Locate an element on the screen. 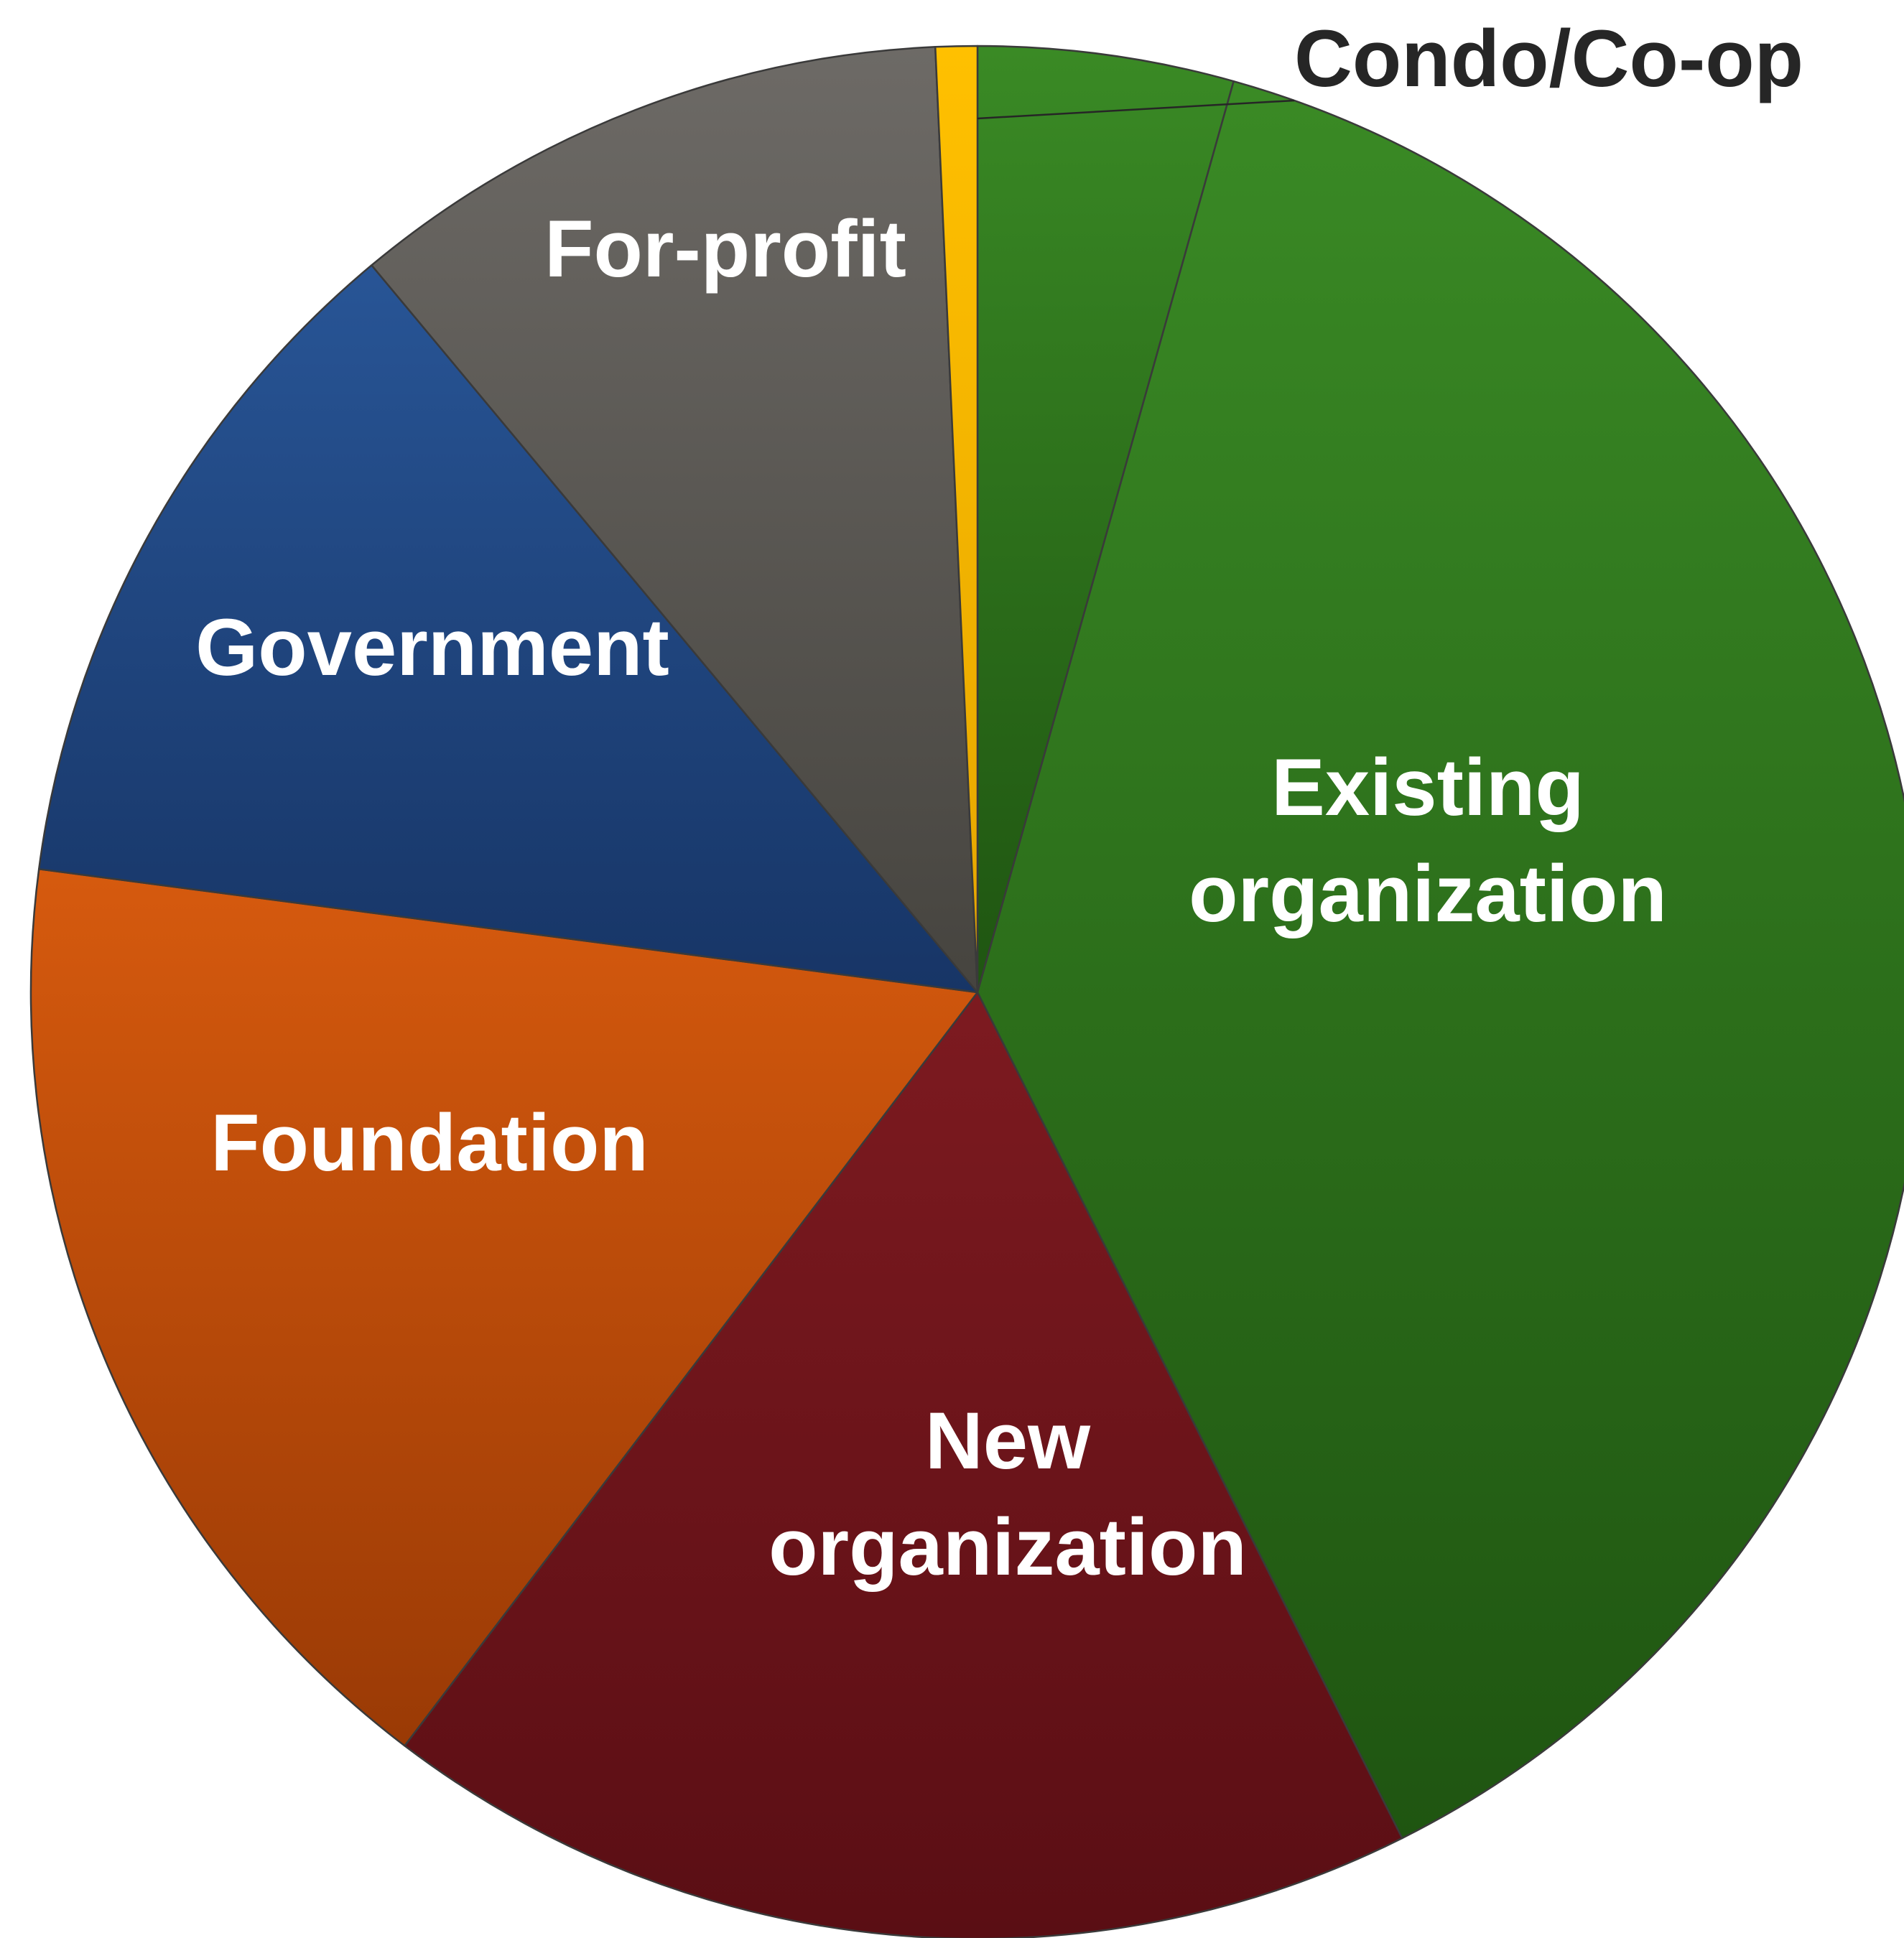 This screenshot has width=1904, height=1938. slice-label-government: Government is located at coordinates (432, 647).